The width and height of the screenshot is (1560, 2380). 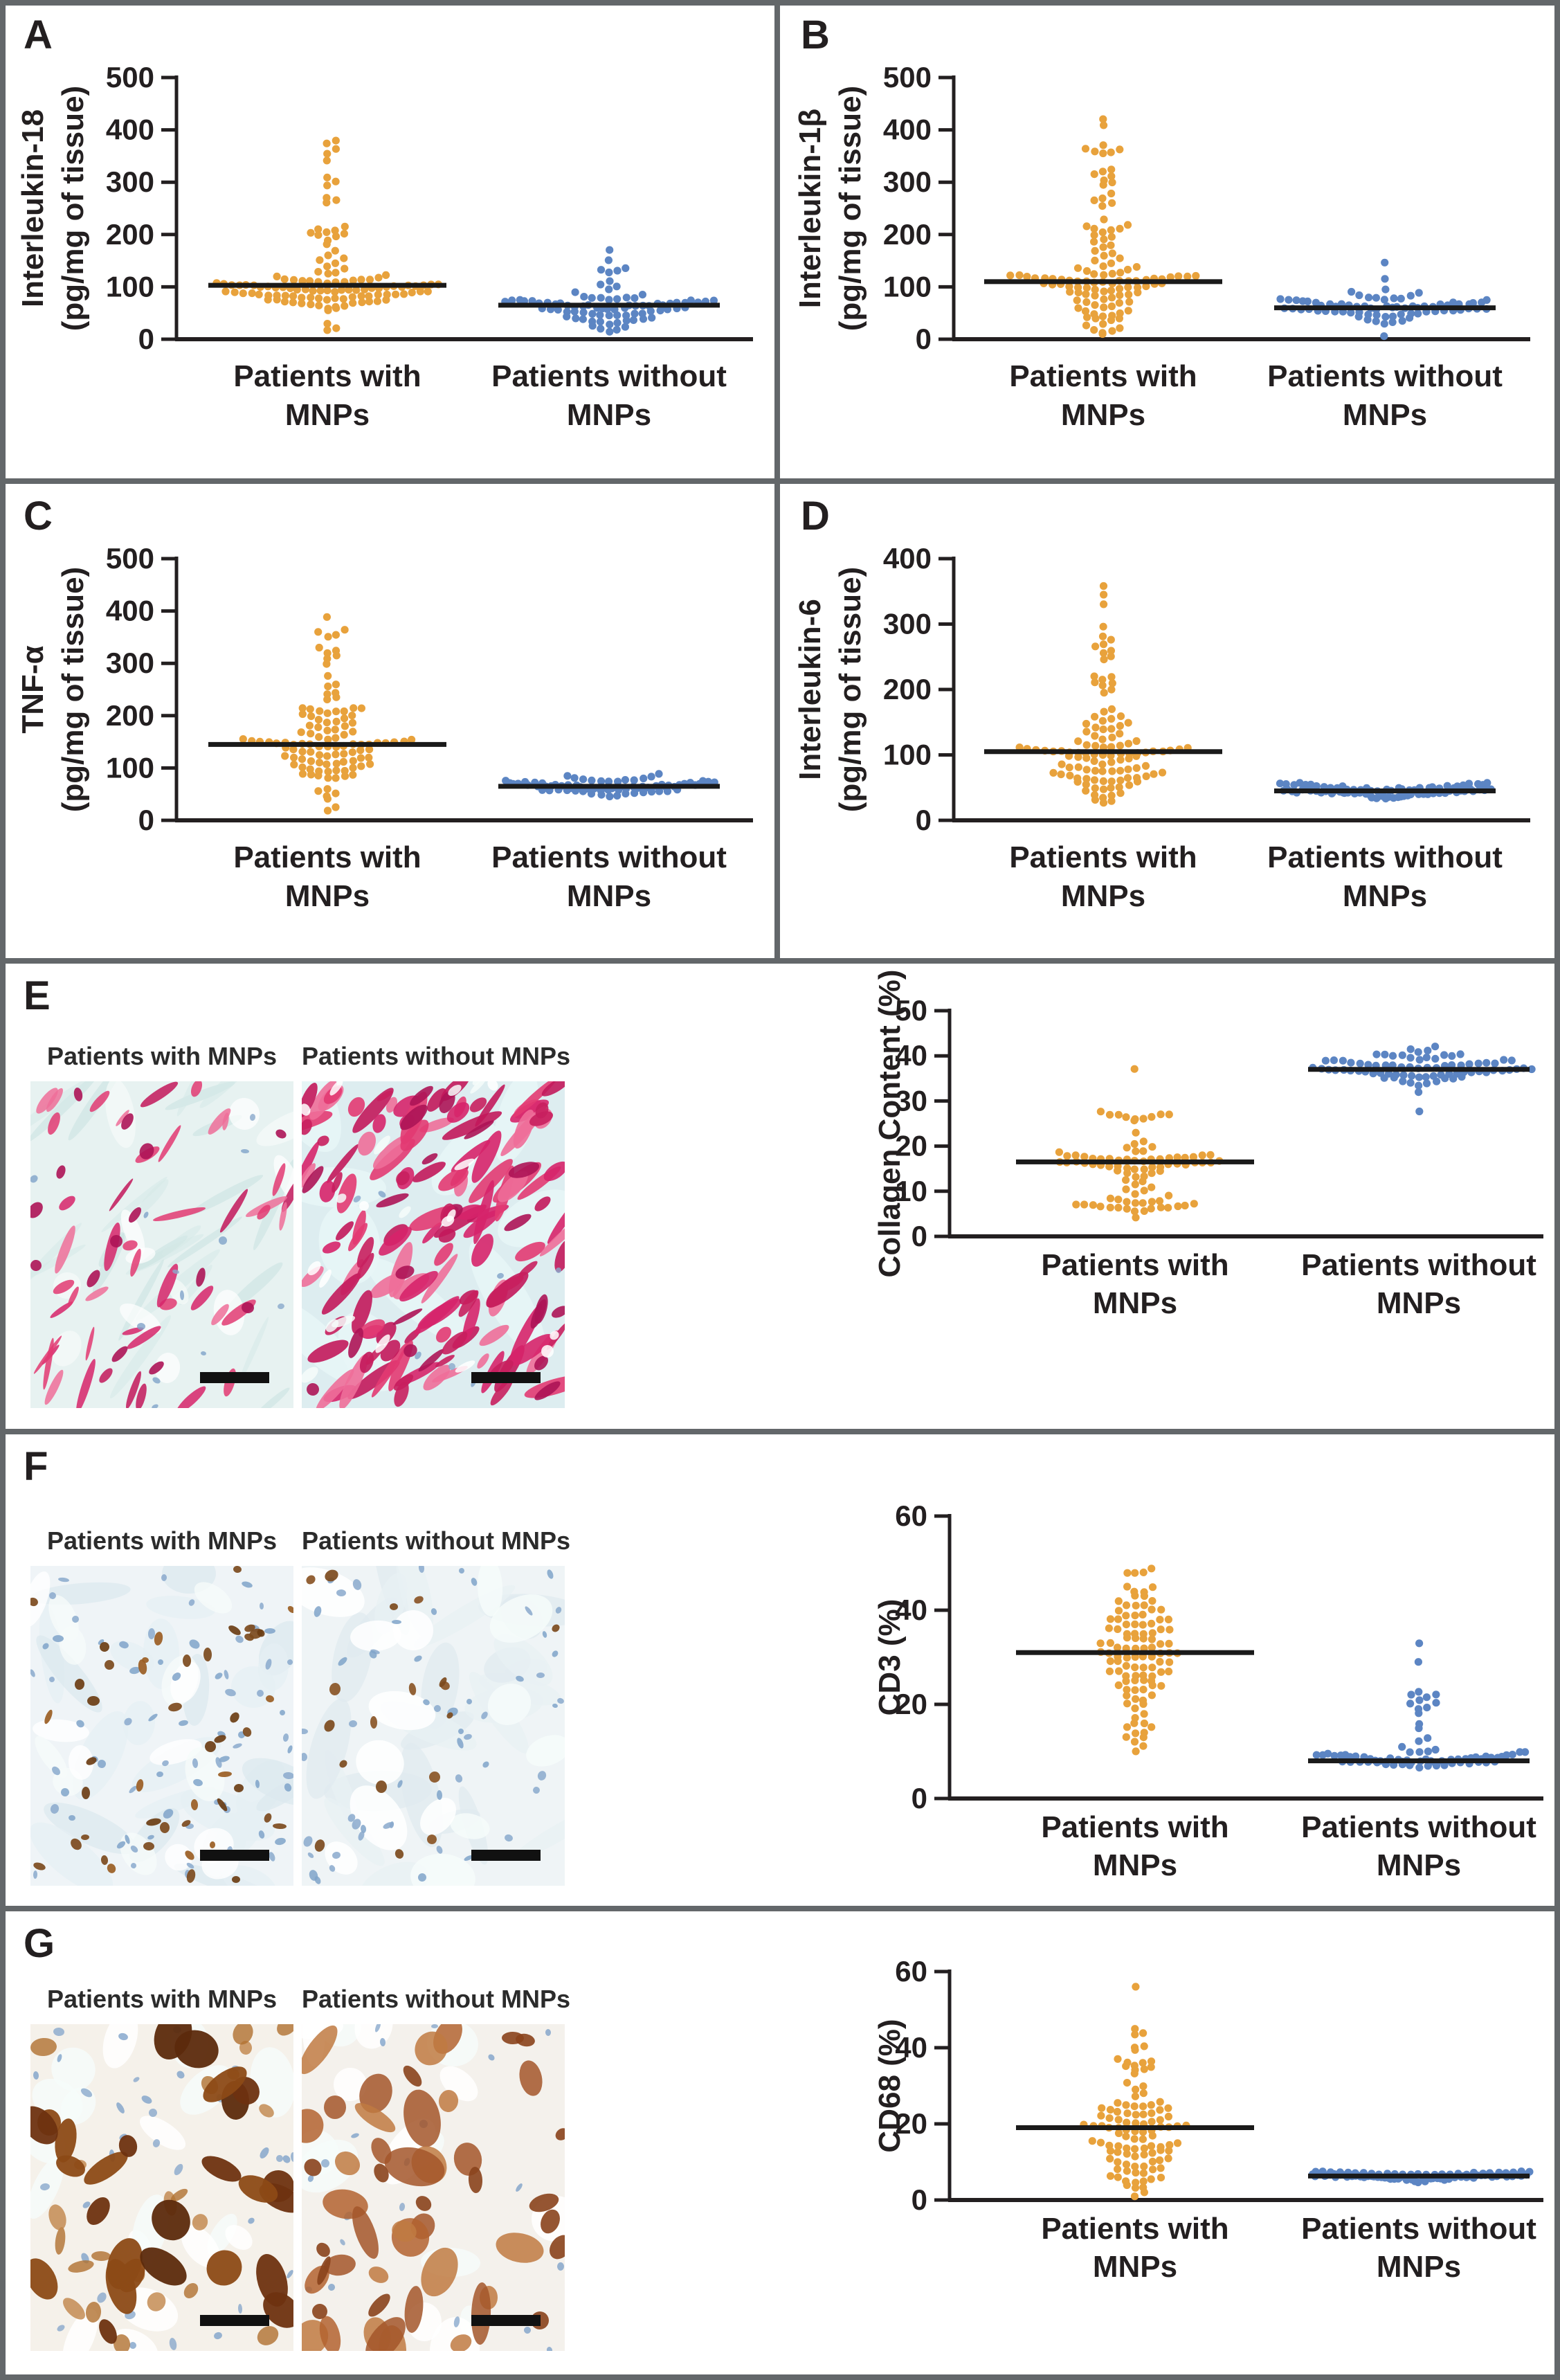 I want to click on median-line, so click(x=1135, y=2128).